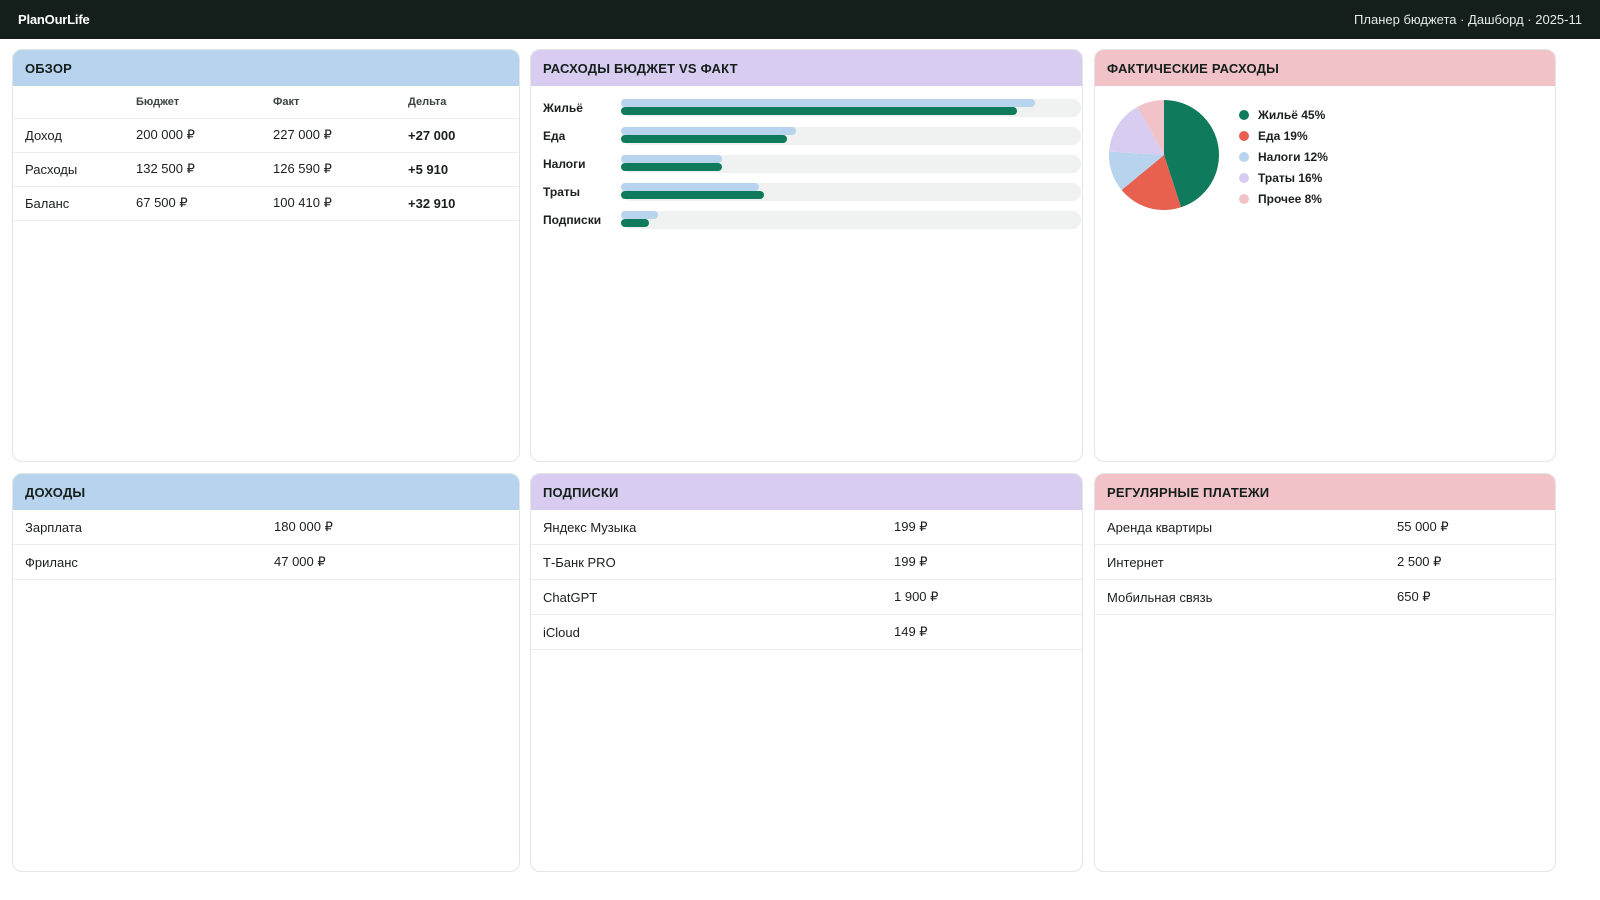  What do you see at coordinates (561, 632) in the screenshot?
I see `subscription-label: iCloud` at bounding box center [561, 632].